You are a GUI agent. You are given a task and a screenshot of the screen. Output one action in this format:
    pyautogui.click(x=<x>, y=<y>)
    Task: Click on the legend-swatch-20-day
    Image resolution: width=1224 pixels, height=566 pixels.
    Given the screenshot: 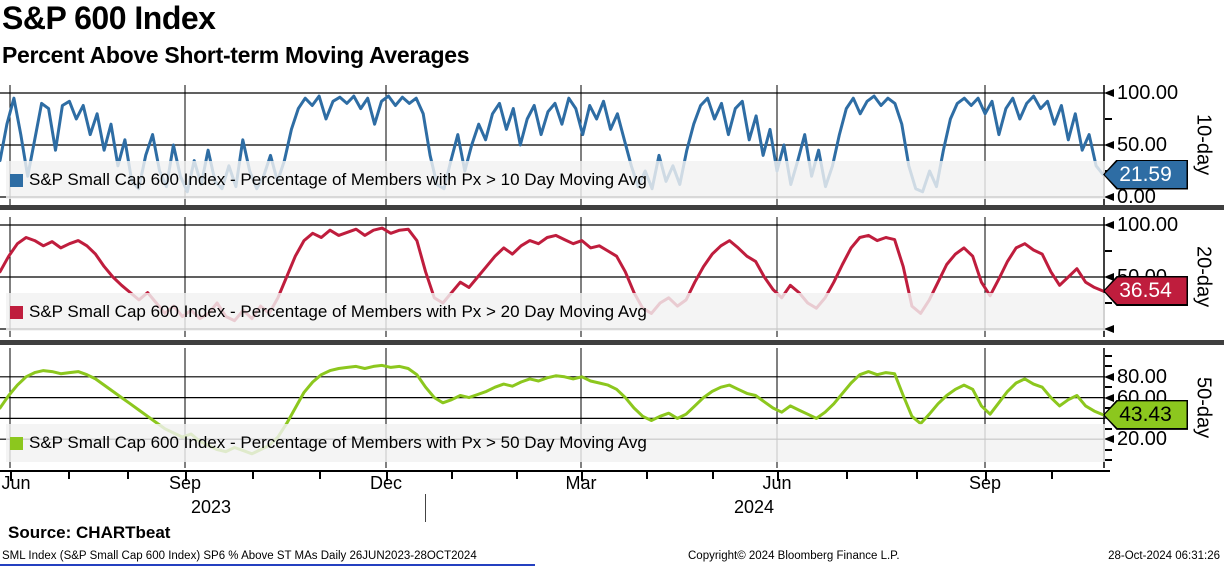 What is the action you would take?
    pyautogui.click(x=16, y=312)
    